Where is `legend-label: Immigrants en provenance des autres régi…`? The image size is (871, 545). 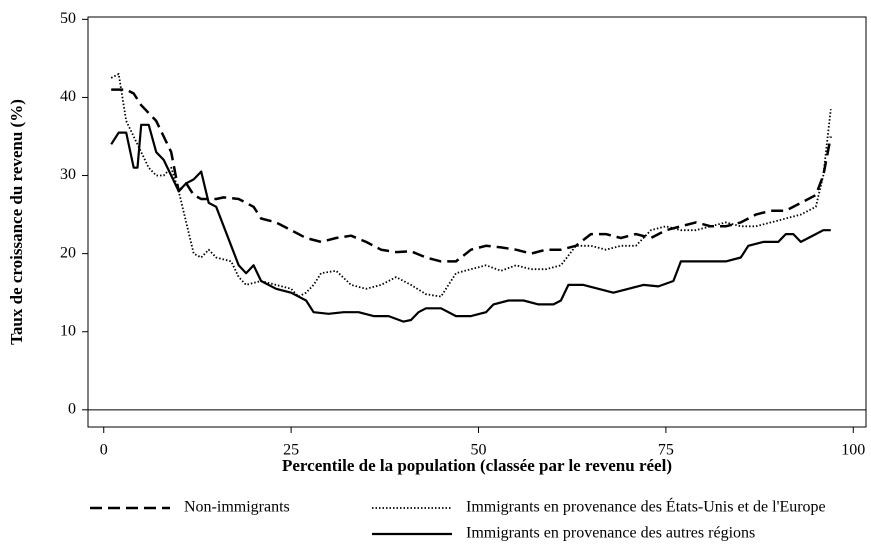
legend-label: Immigrants en provenance des autres régi… is located at coordinates (610, 533).